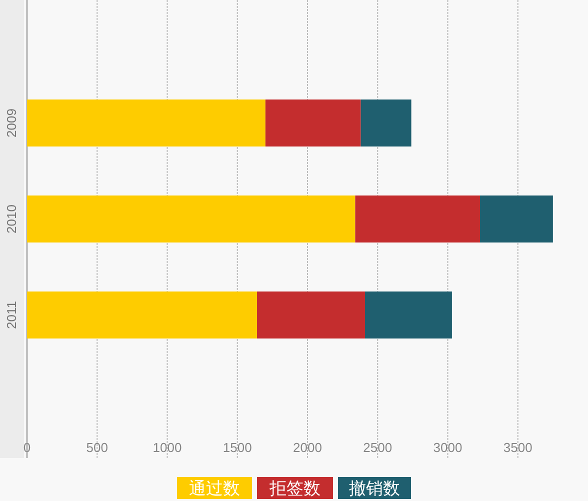 Image resolution: width=588 pixels, height=501 pixels. Describe the element at coordinates (167, 447) in the screenshot. I see `x-tick-label: 1000` at that location.